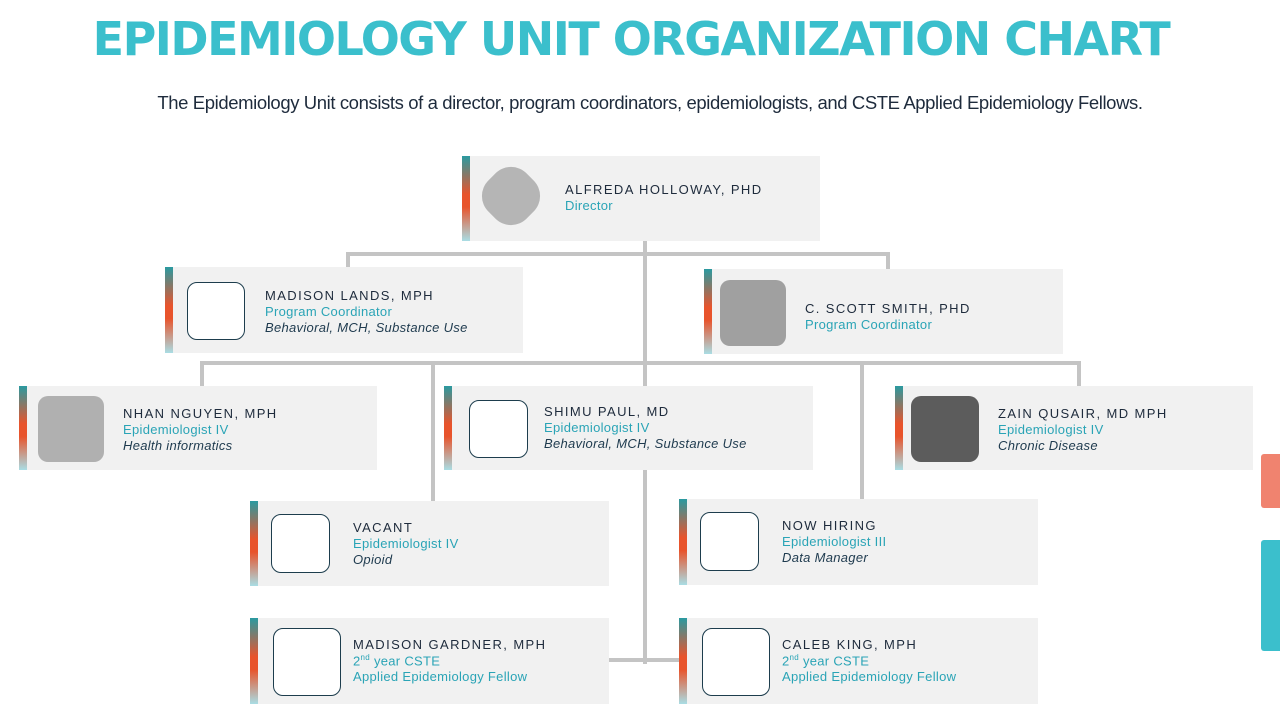 This screenshot has height=720, width=1280. Describe the element at coordinates (945, 429) in the screenshot. I see `epidemiologist-qusair-portrait-photo` at that location.